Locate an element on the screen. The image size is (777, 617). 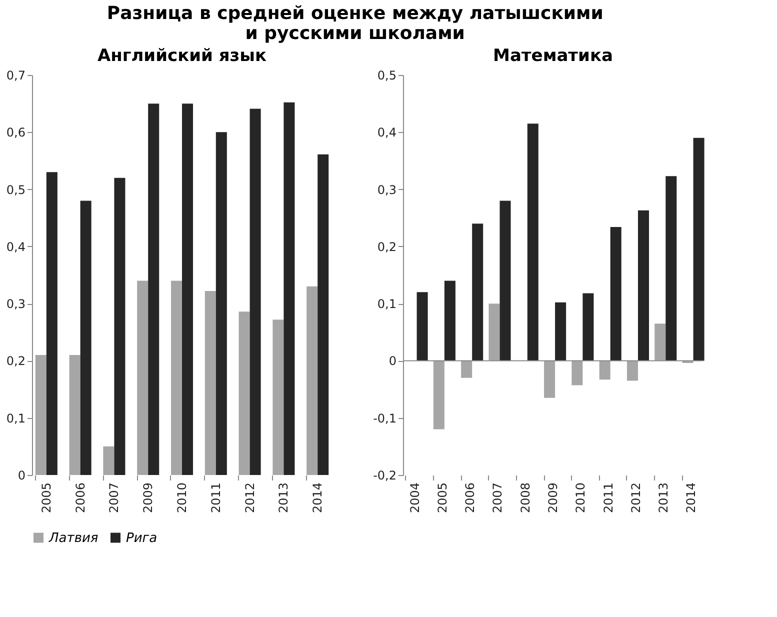
y-tick-label: 0,7 is located at coordinates (16, 75).